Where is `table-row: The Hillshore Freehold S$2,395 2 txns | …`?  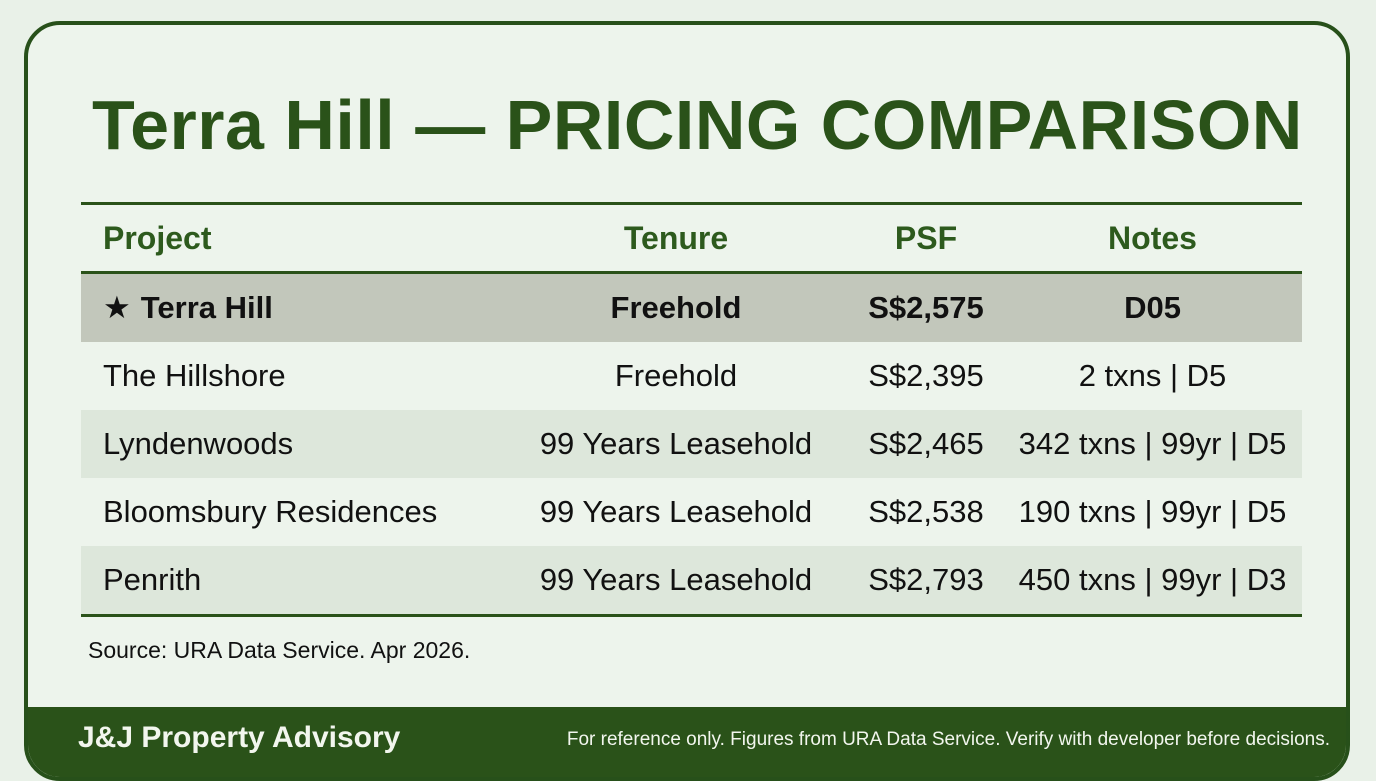 table-row: The Hillshore Freehold S$2,395 2 txns | … is located at coordinates (691, 376).